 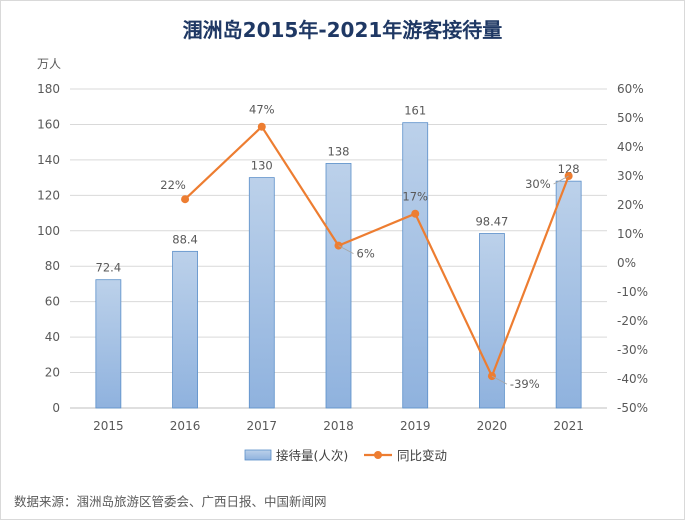 What do you see at coordinates (415, 111) in the screenshot?
I see `bar-data-label: 161` at bounding box center [415, 111].